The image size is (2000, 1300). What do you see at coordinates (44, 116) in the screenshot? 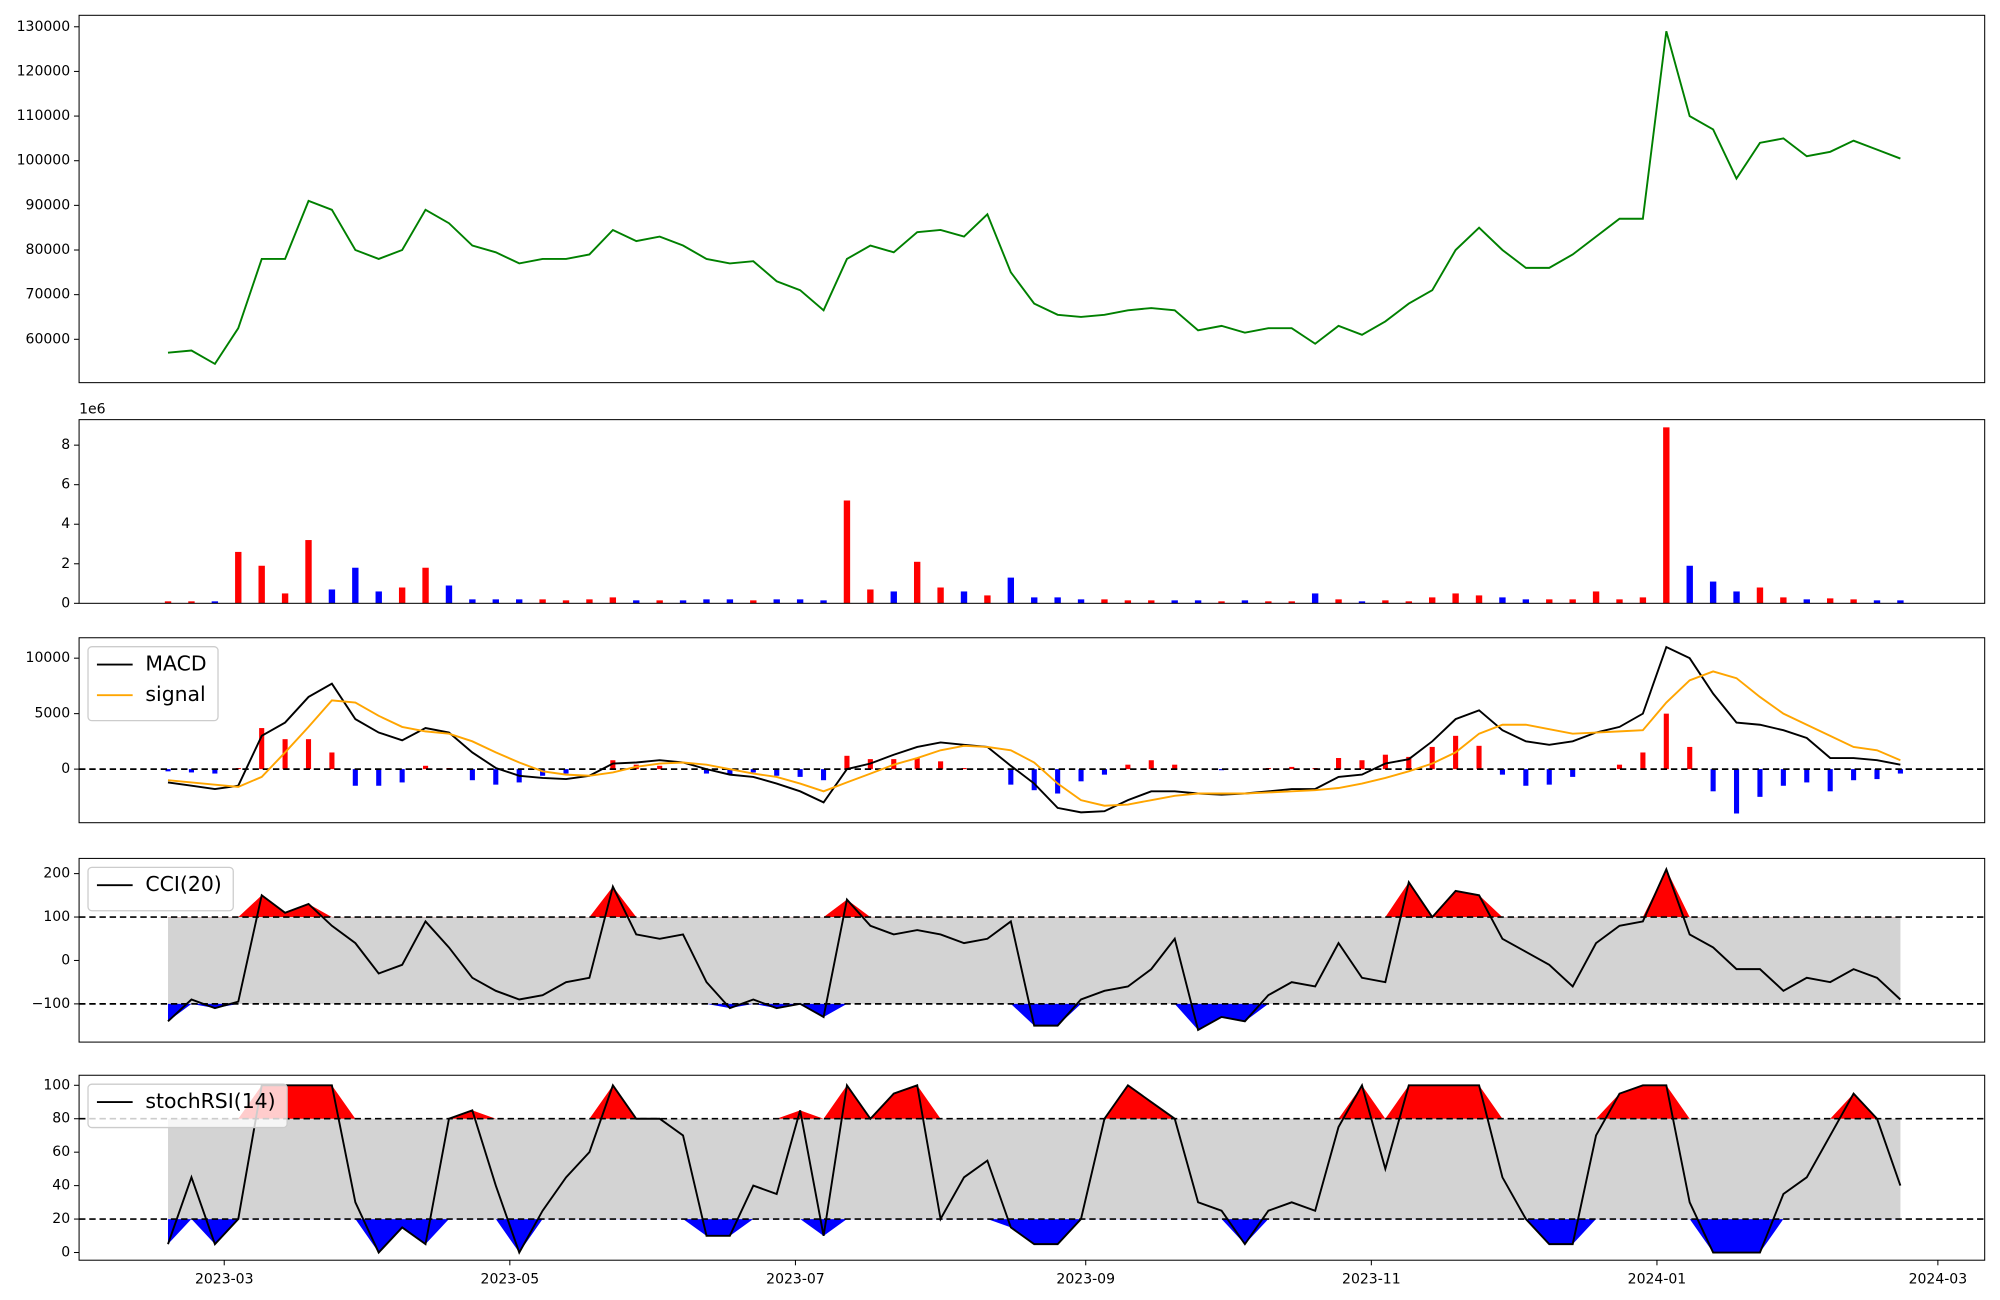
I see `y-tick-label: 110000` at bounding box center [44, 116].